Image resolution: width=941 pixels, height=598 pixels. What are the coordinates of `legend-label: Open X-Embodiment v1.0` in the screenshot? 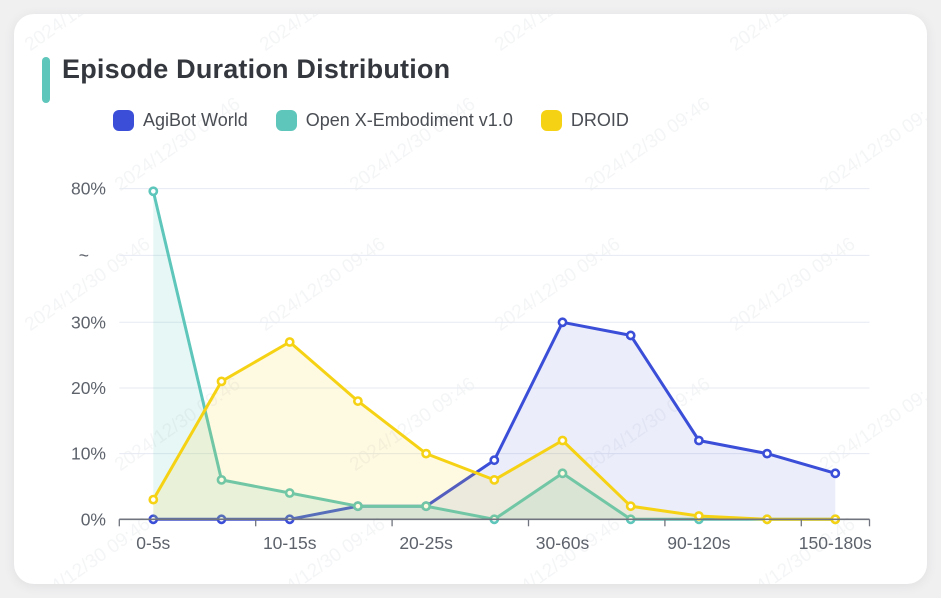 It's located at (409, 120).